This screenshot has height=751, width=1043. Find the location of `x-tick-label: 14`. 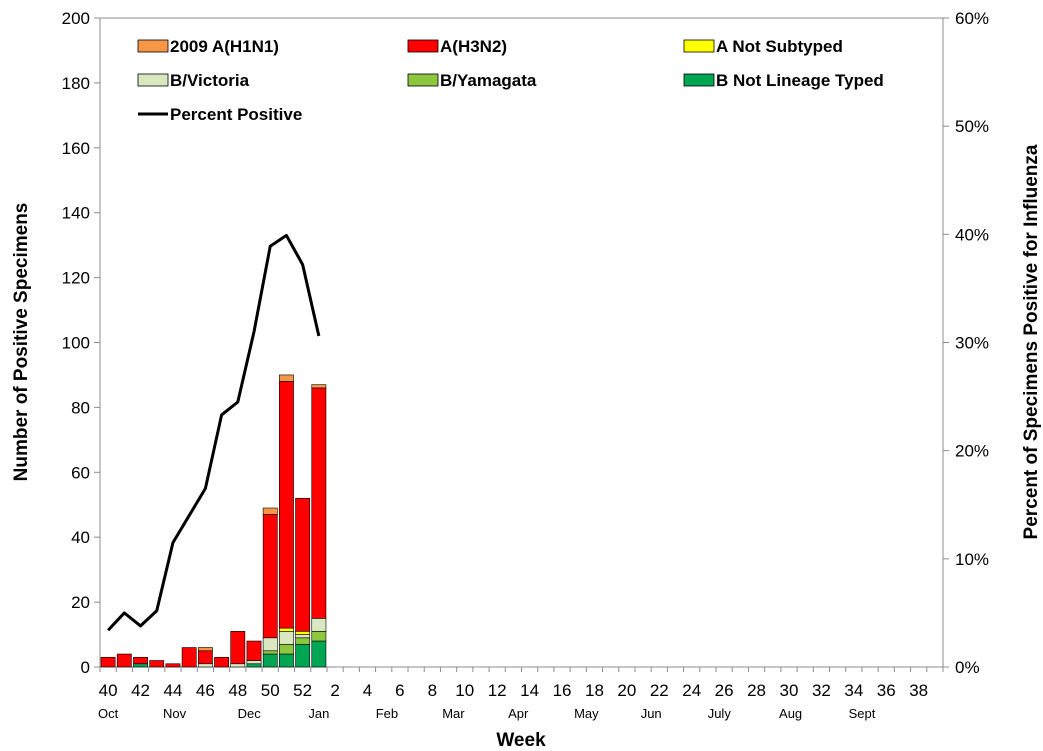

x-tick-label: 14 is located at coordinates (529, 690).